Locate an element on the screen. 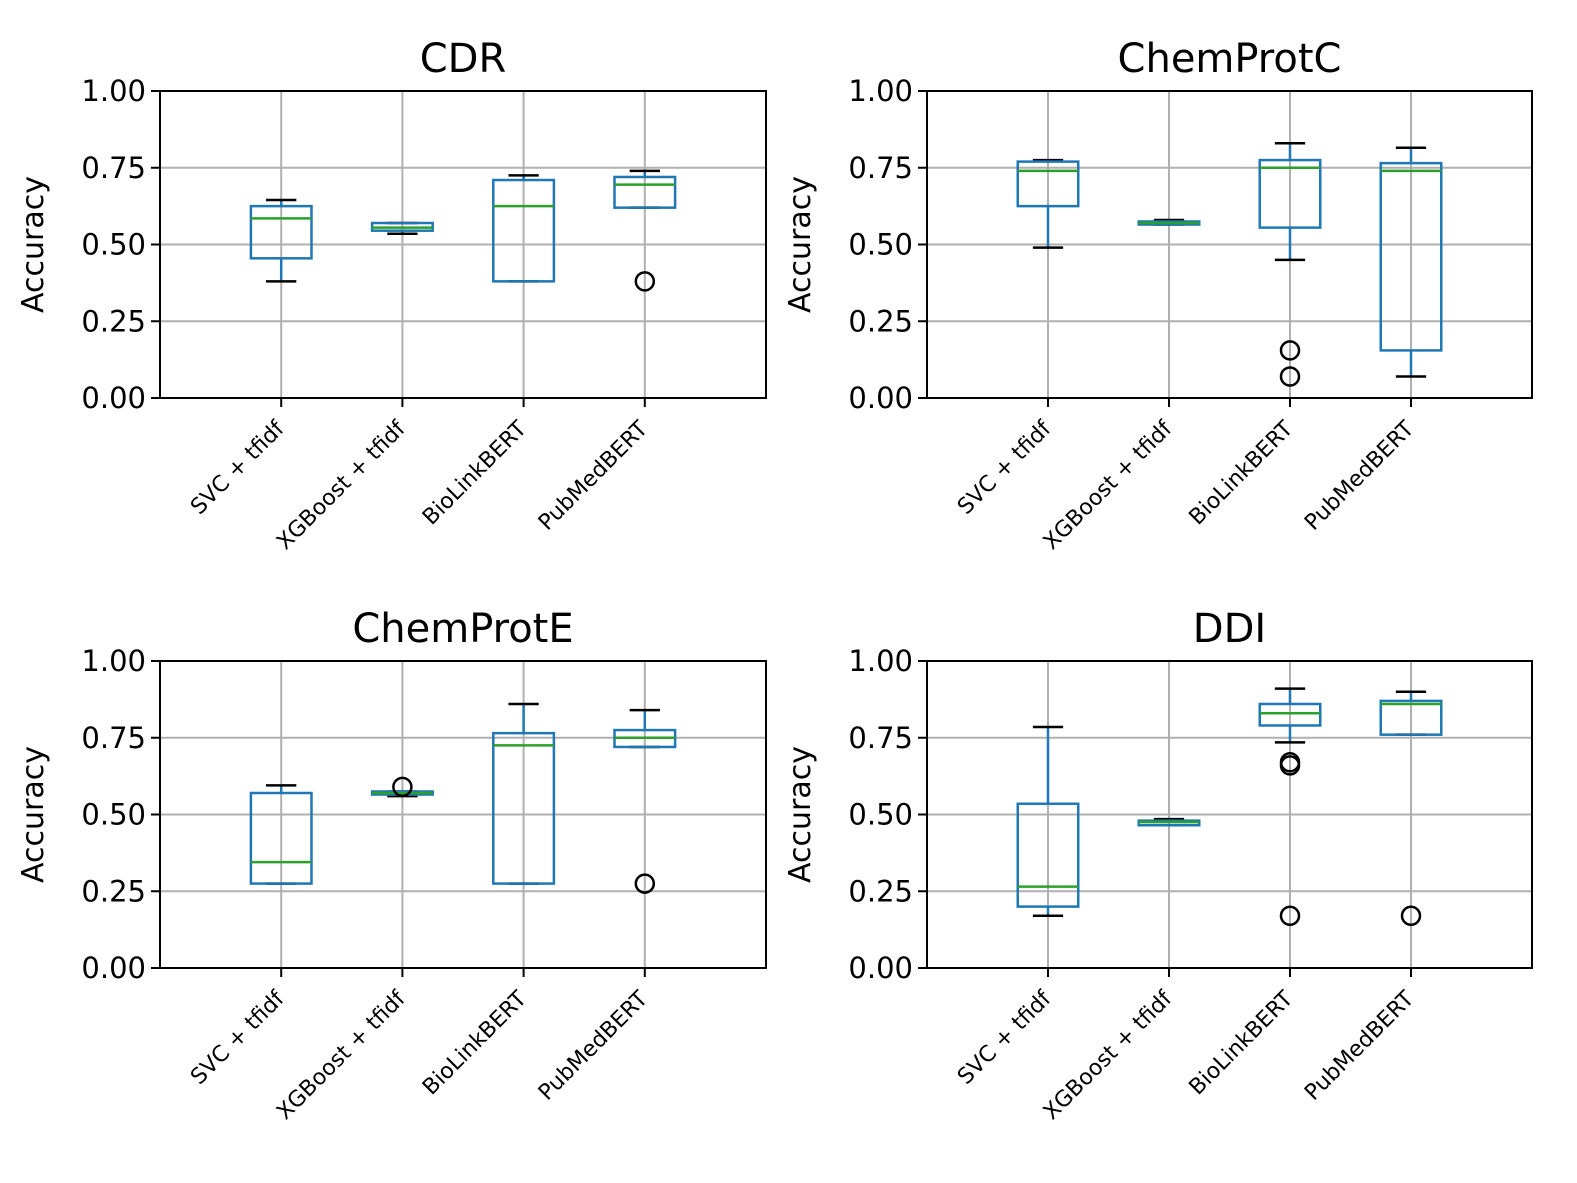 This screenshot has height=1183, width=1577. chart-title: DDI is located at coordinates (1229, 629).